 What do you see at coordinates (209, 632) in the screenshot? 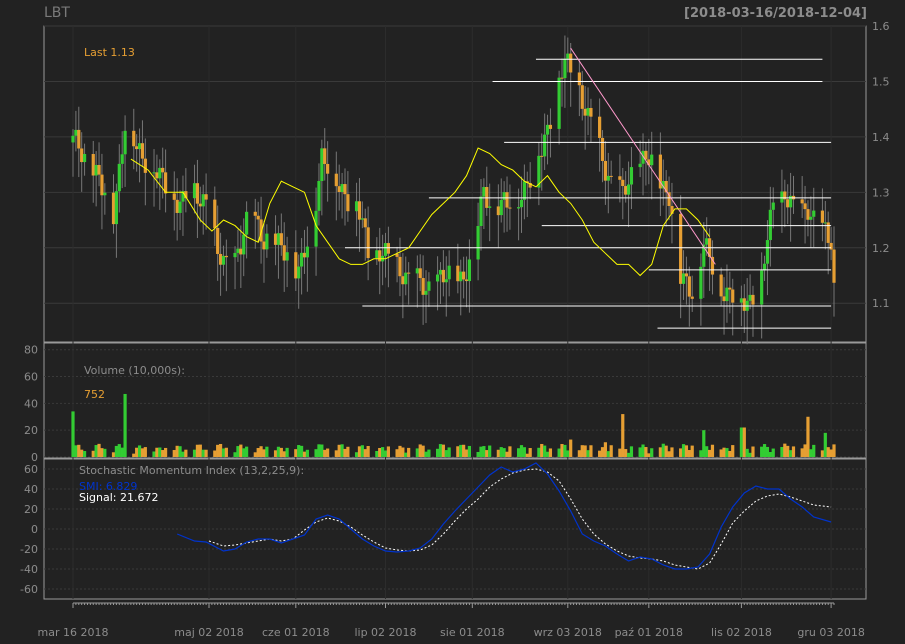
I see `x-tick-label: maj 02 2018` at bounding box center [209, 632].